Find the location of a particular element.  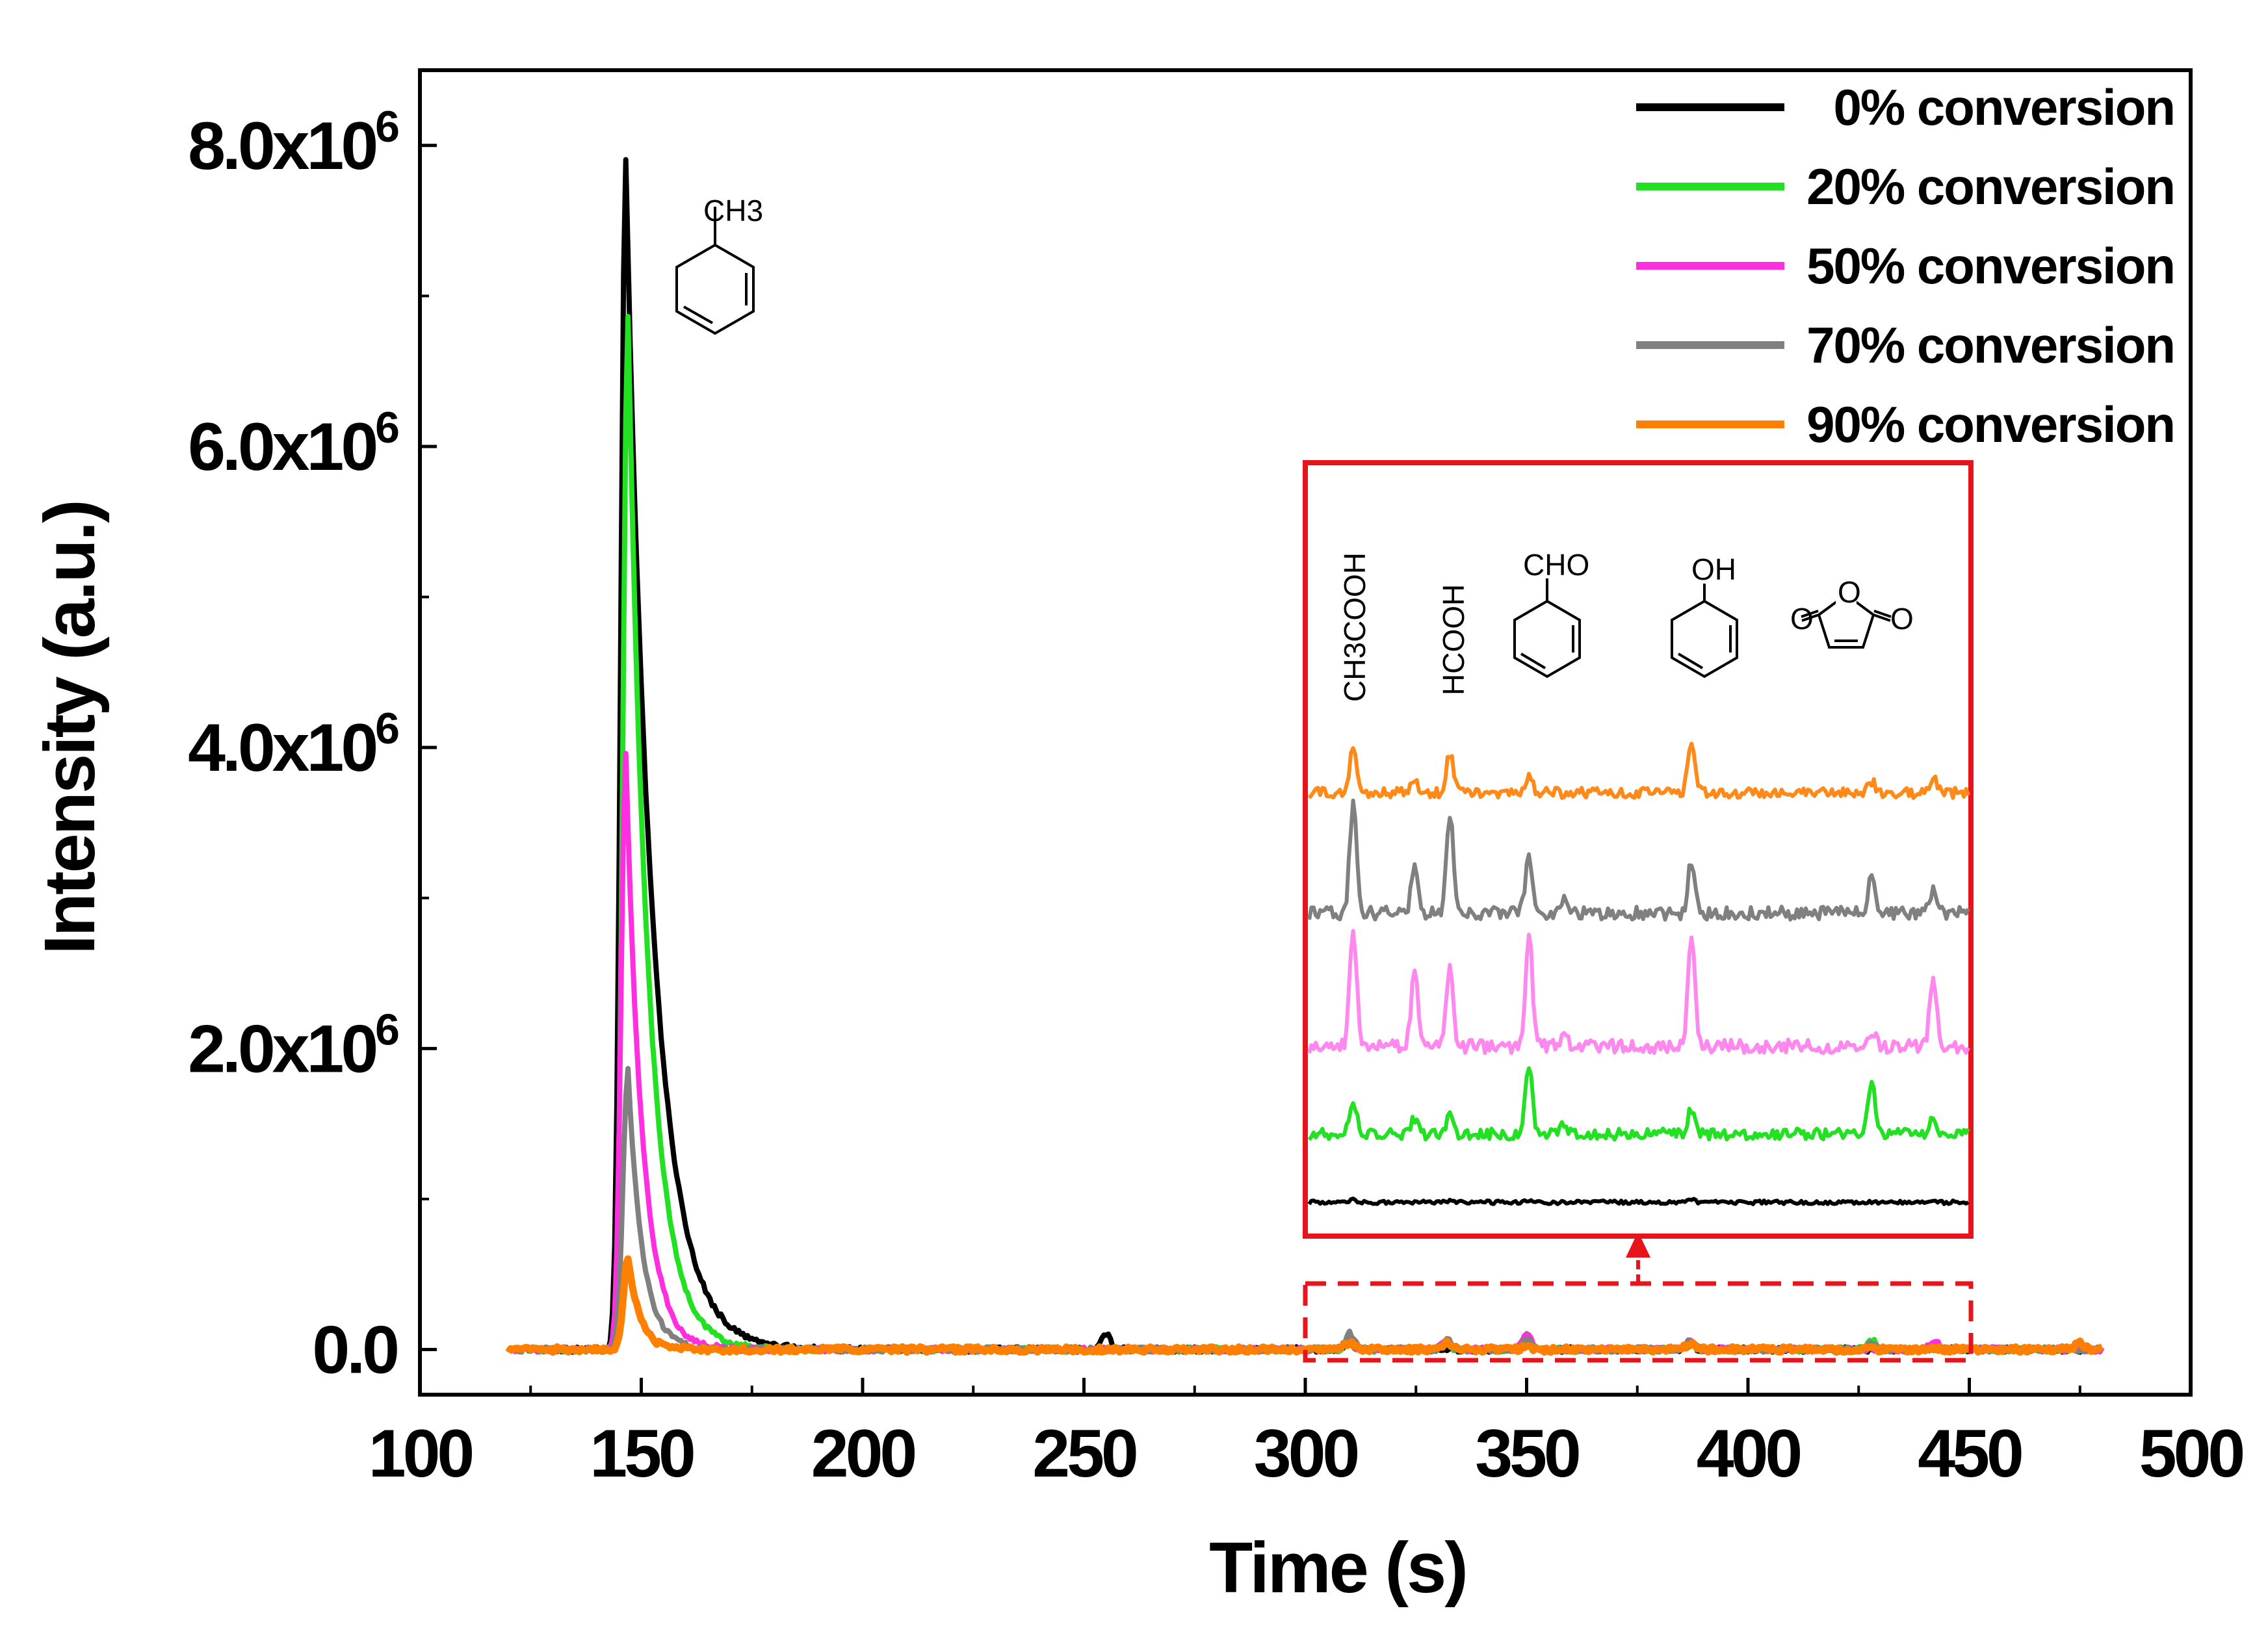

y-tick-label: 2.0x10⁶ is located at coordinates (293, 1046).